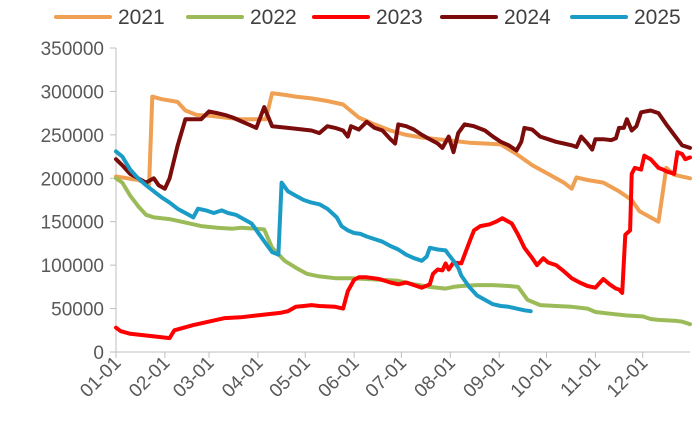  Describe the element at coordinates (149, 377) in the screenshot. I see `x-tick-label: 02-01` at that location.